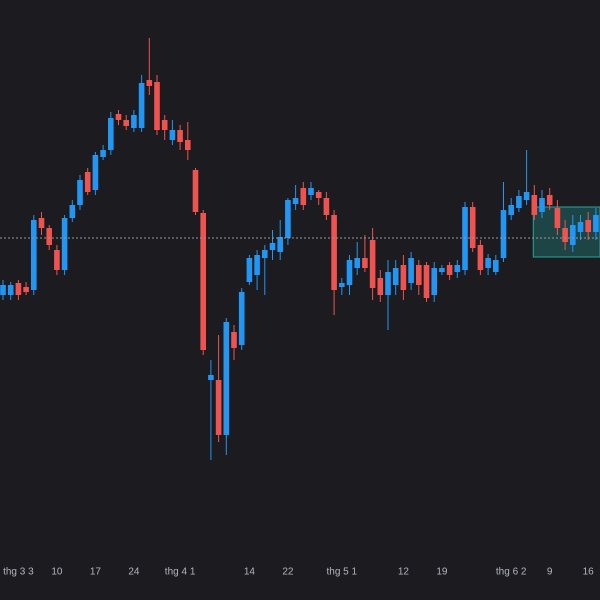  Describe the element at coordinates (134, 572) in the screenshot. I see `x-tick-label: 24` at that location.